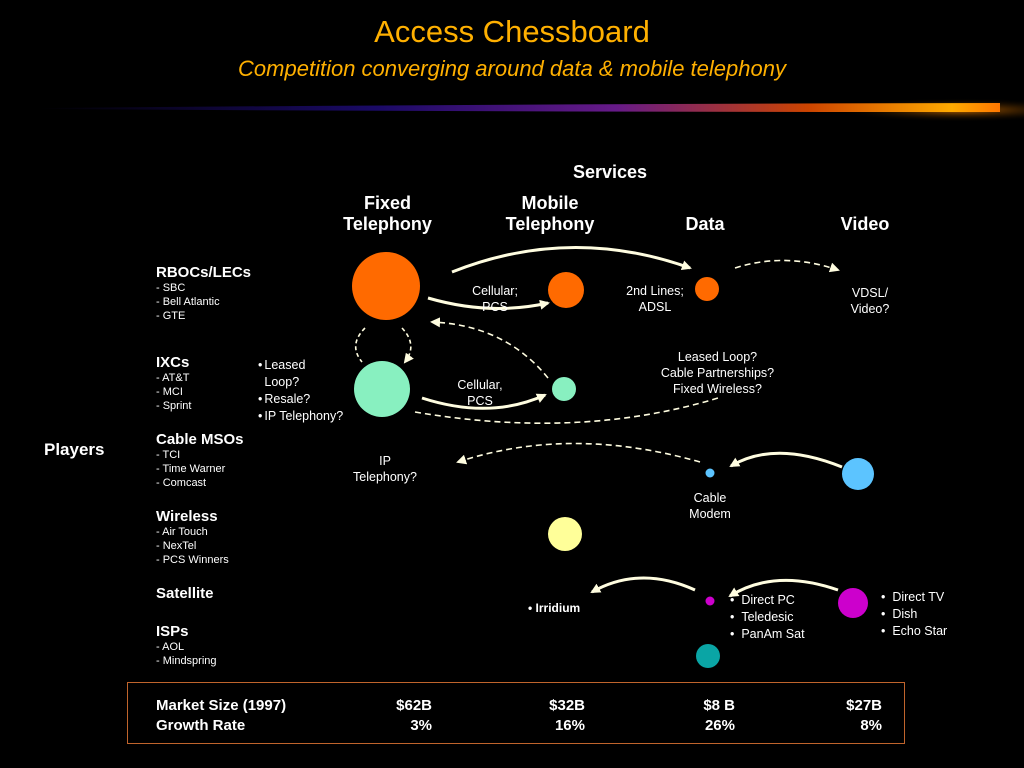 This screenshot has height=768, width=1024. What do you see at coordinates (74, 449) in the screenshot?
I see `players-label: Players` at bounding box center [74, 449].